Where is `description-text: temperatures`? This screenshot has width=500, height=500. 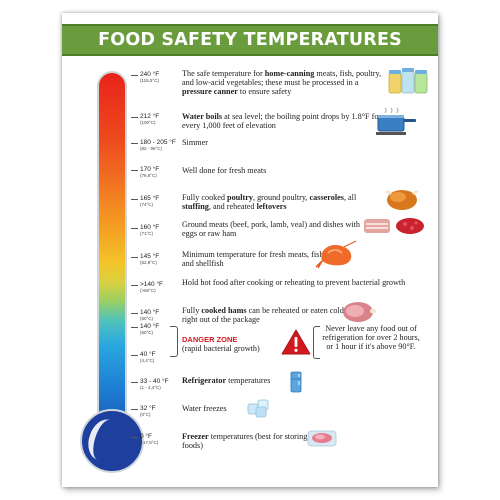
description-text: temperatures is located at coordinates (248, 380).